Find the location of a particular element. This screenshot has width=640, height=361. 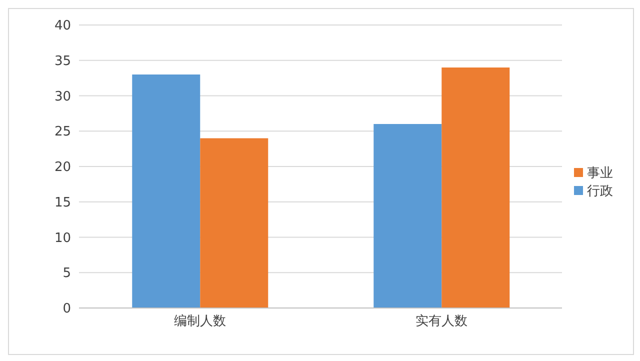

y-tick-label: 25 is located at coordinates (62, 132).